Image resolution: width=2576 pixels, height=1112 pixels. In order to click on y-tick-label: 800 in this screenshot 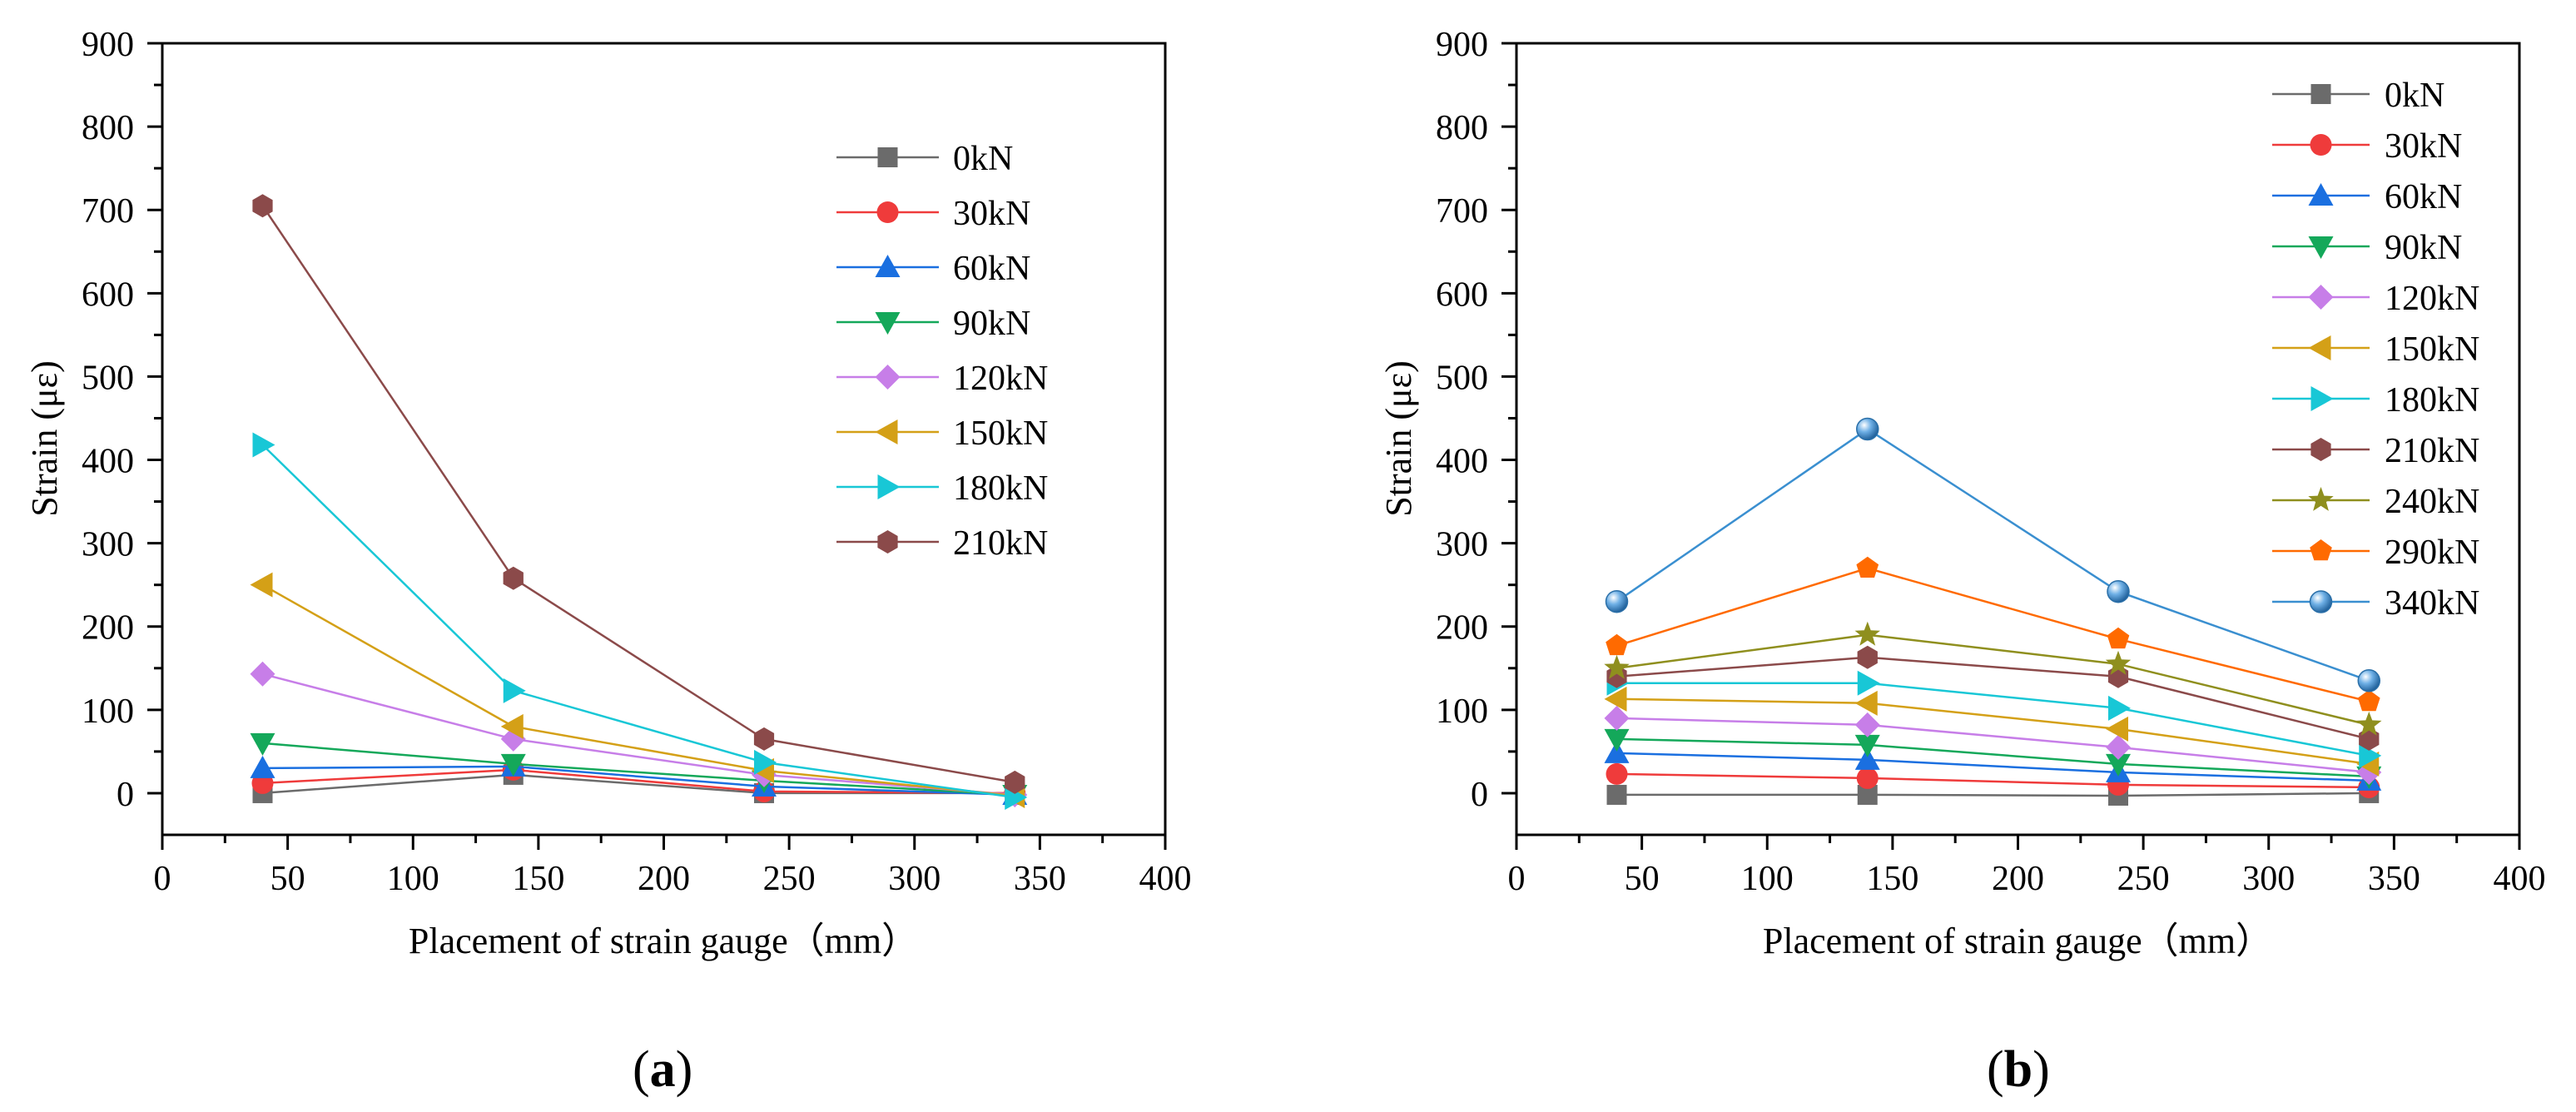, I will do `click(1462, 128)`.